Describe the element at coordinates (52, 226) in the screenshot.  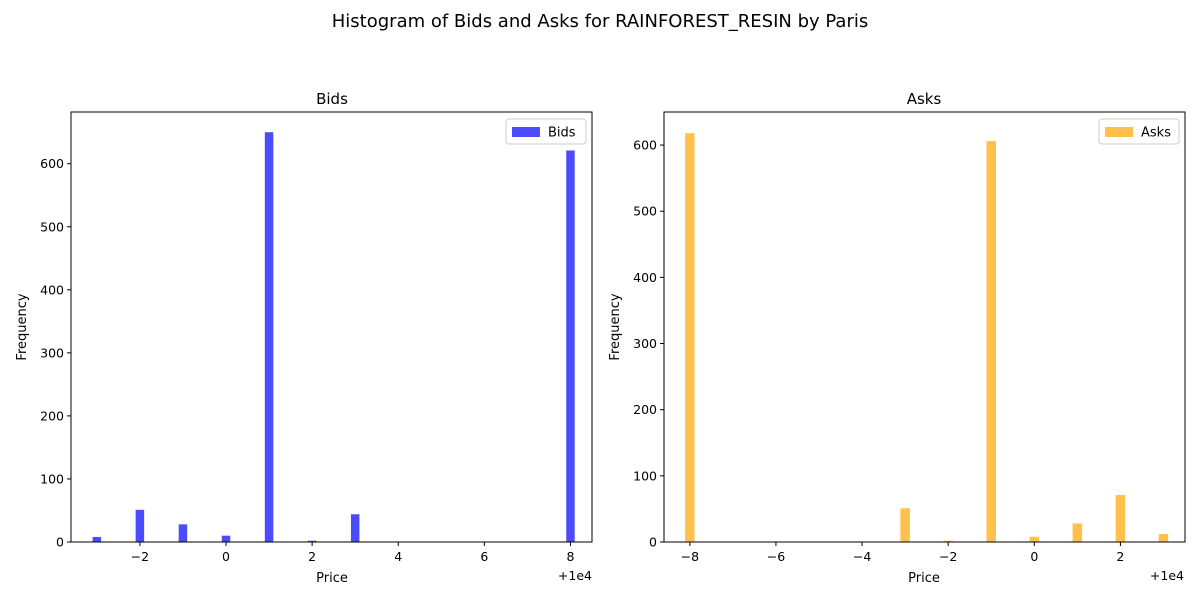
I see `bids-y-tick-label: 500` at that location.